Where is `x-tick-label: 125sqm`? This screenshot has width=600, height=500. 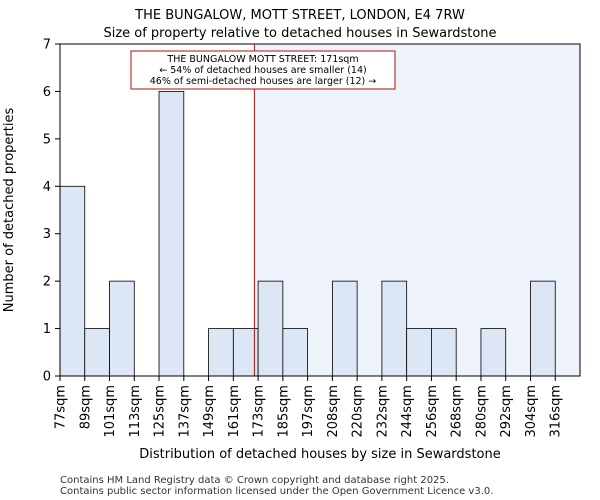 x-tick-label: 125sqm is located at coordinates (160, 411).